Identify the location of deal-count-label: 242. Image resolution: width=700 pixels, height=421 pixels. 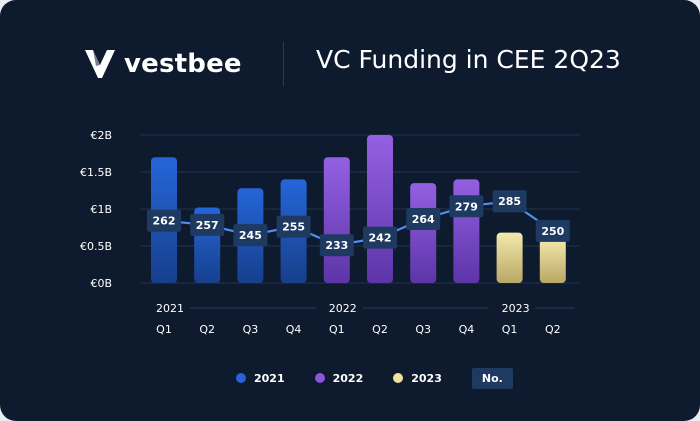
(380, 238).